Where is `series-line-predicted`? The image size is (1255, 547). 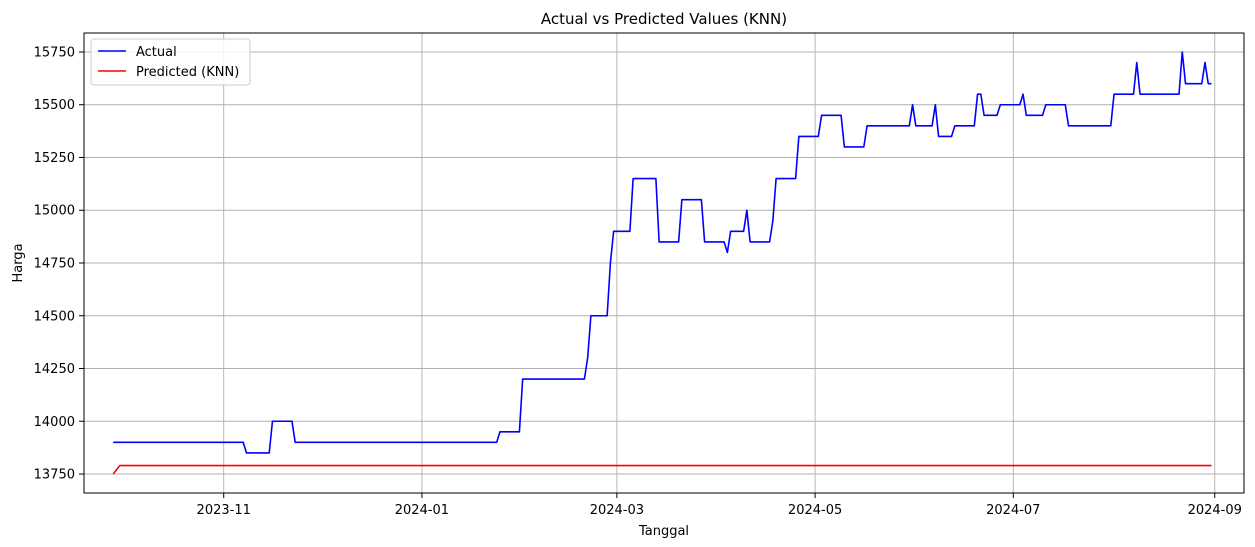
series-line-predicted is located at coordinates (662, 469).